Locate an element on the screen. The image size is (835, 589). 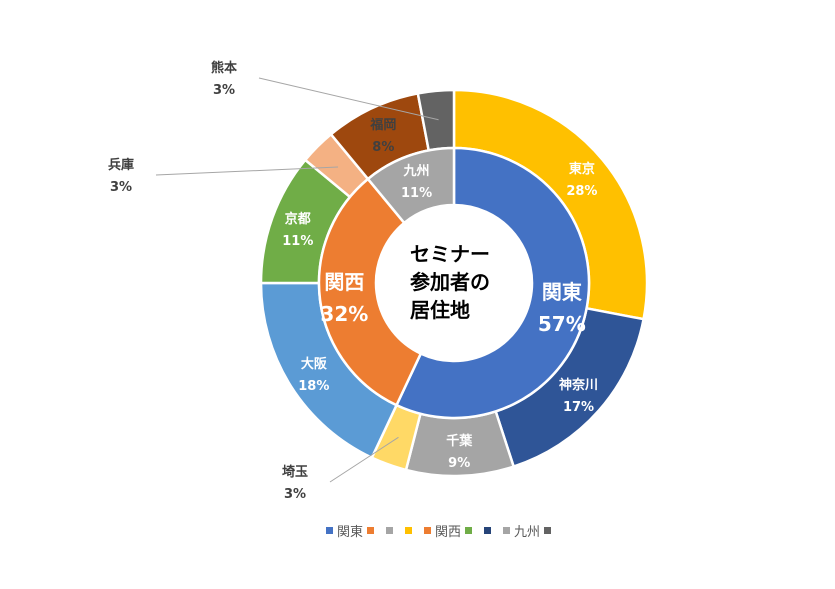
inner-name-label-1: 関西 is located at coordinates (344, 282).